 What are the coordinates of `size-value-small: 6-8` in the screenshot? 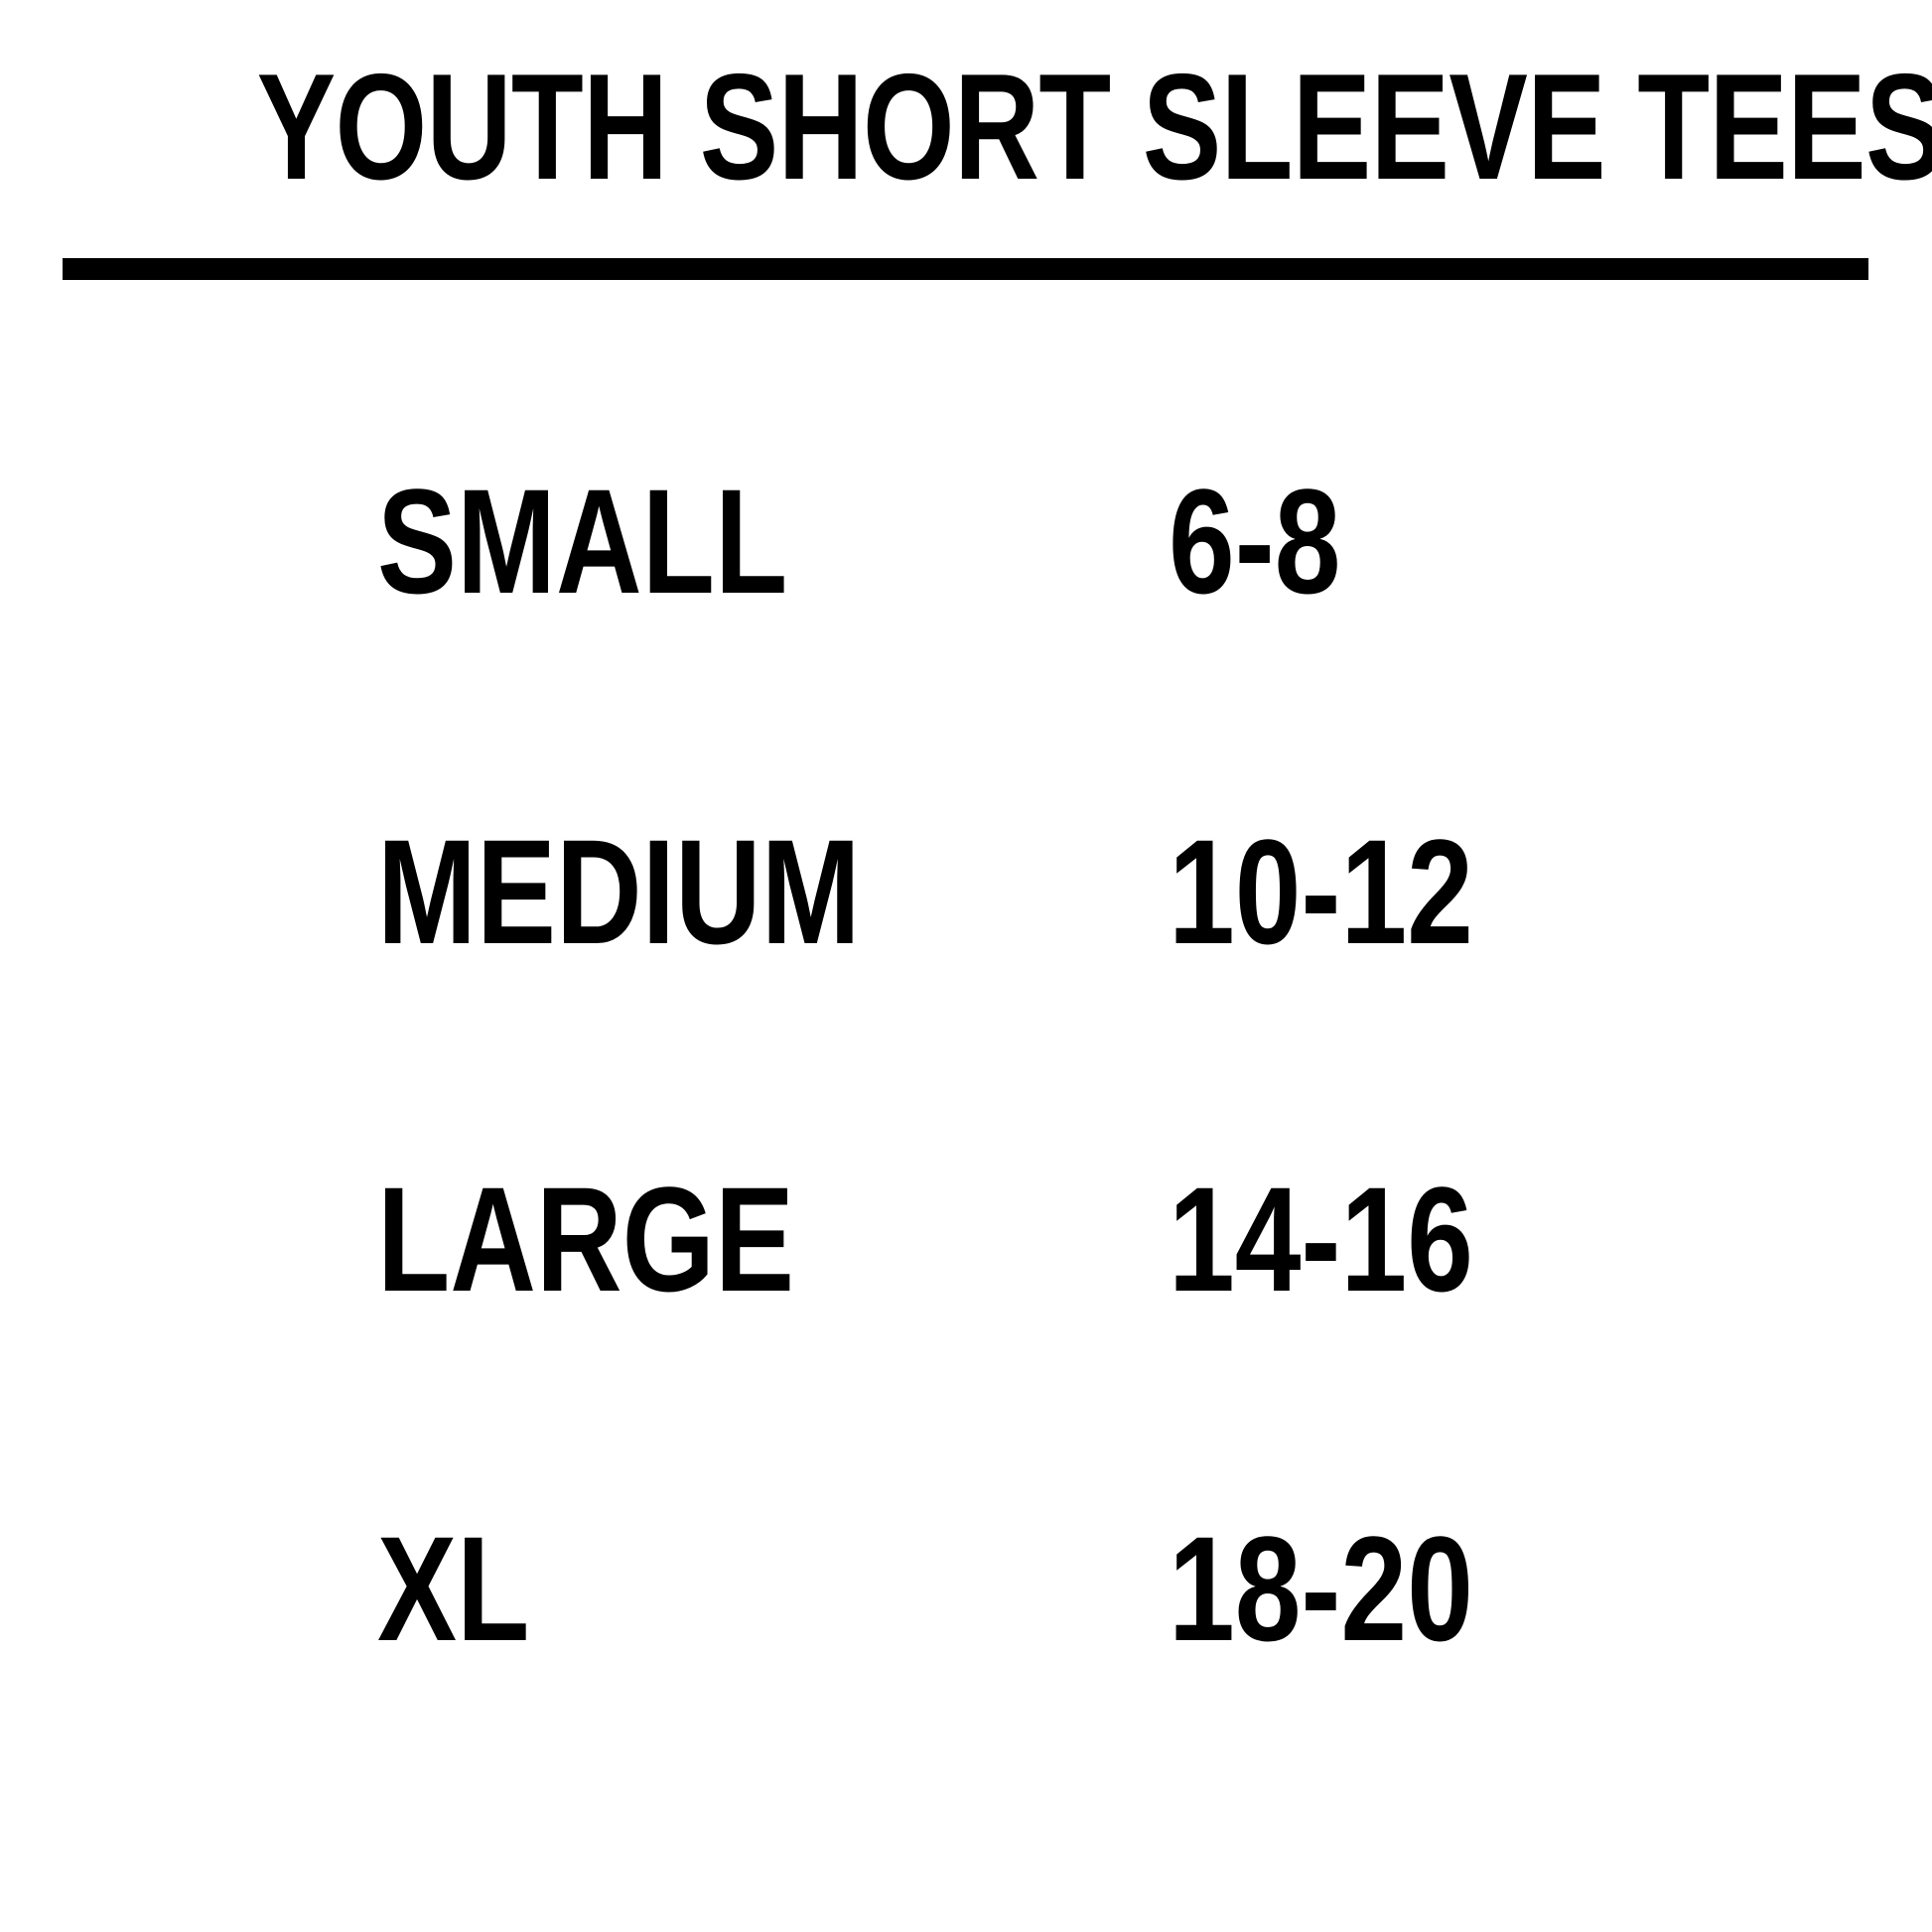 It's located at (1255, 541).